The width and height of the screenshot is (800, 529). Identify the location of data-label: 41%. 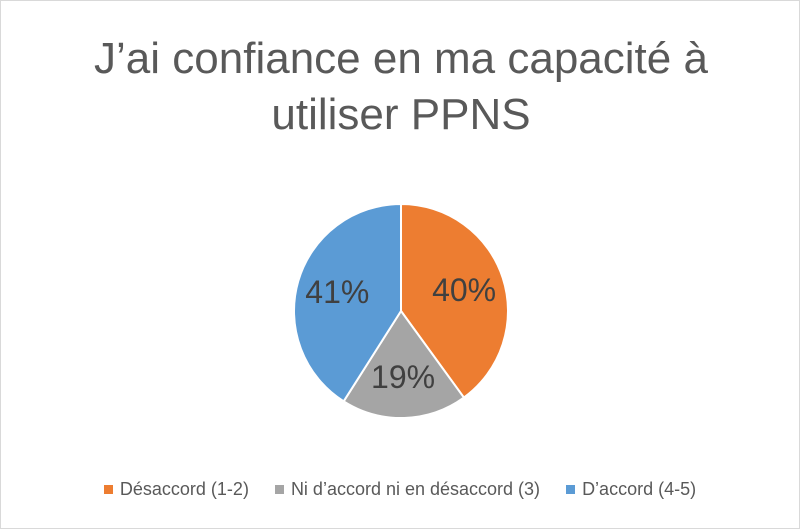
(337, 292).